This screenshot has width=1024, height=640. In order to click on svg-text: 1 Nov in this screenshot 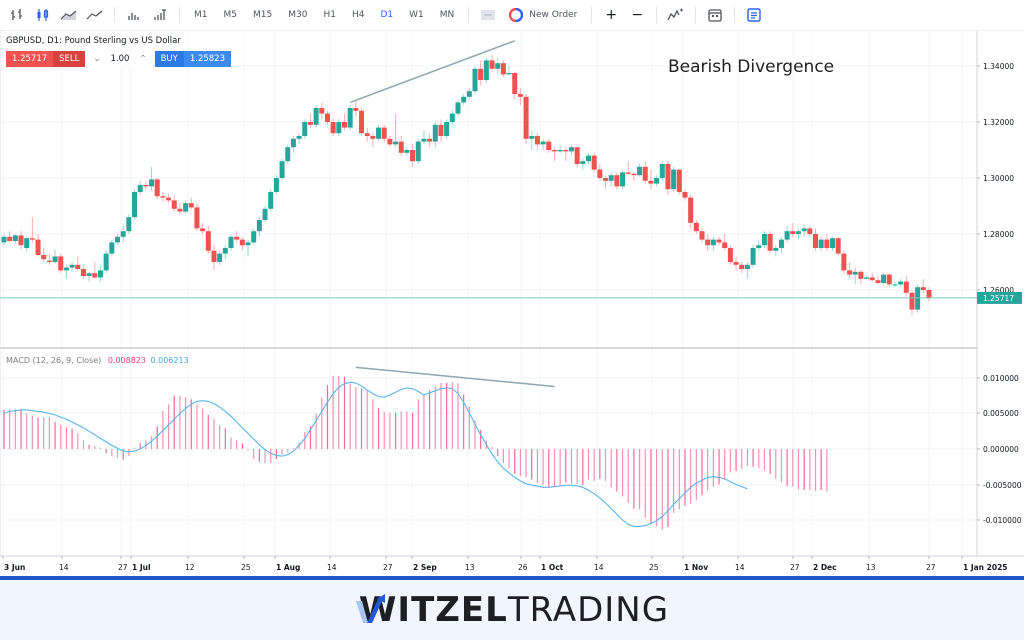, I will do `click(696, 567)`.